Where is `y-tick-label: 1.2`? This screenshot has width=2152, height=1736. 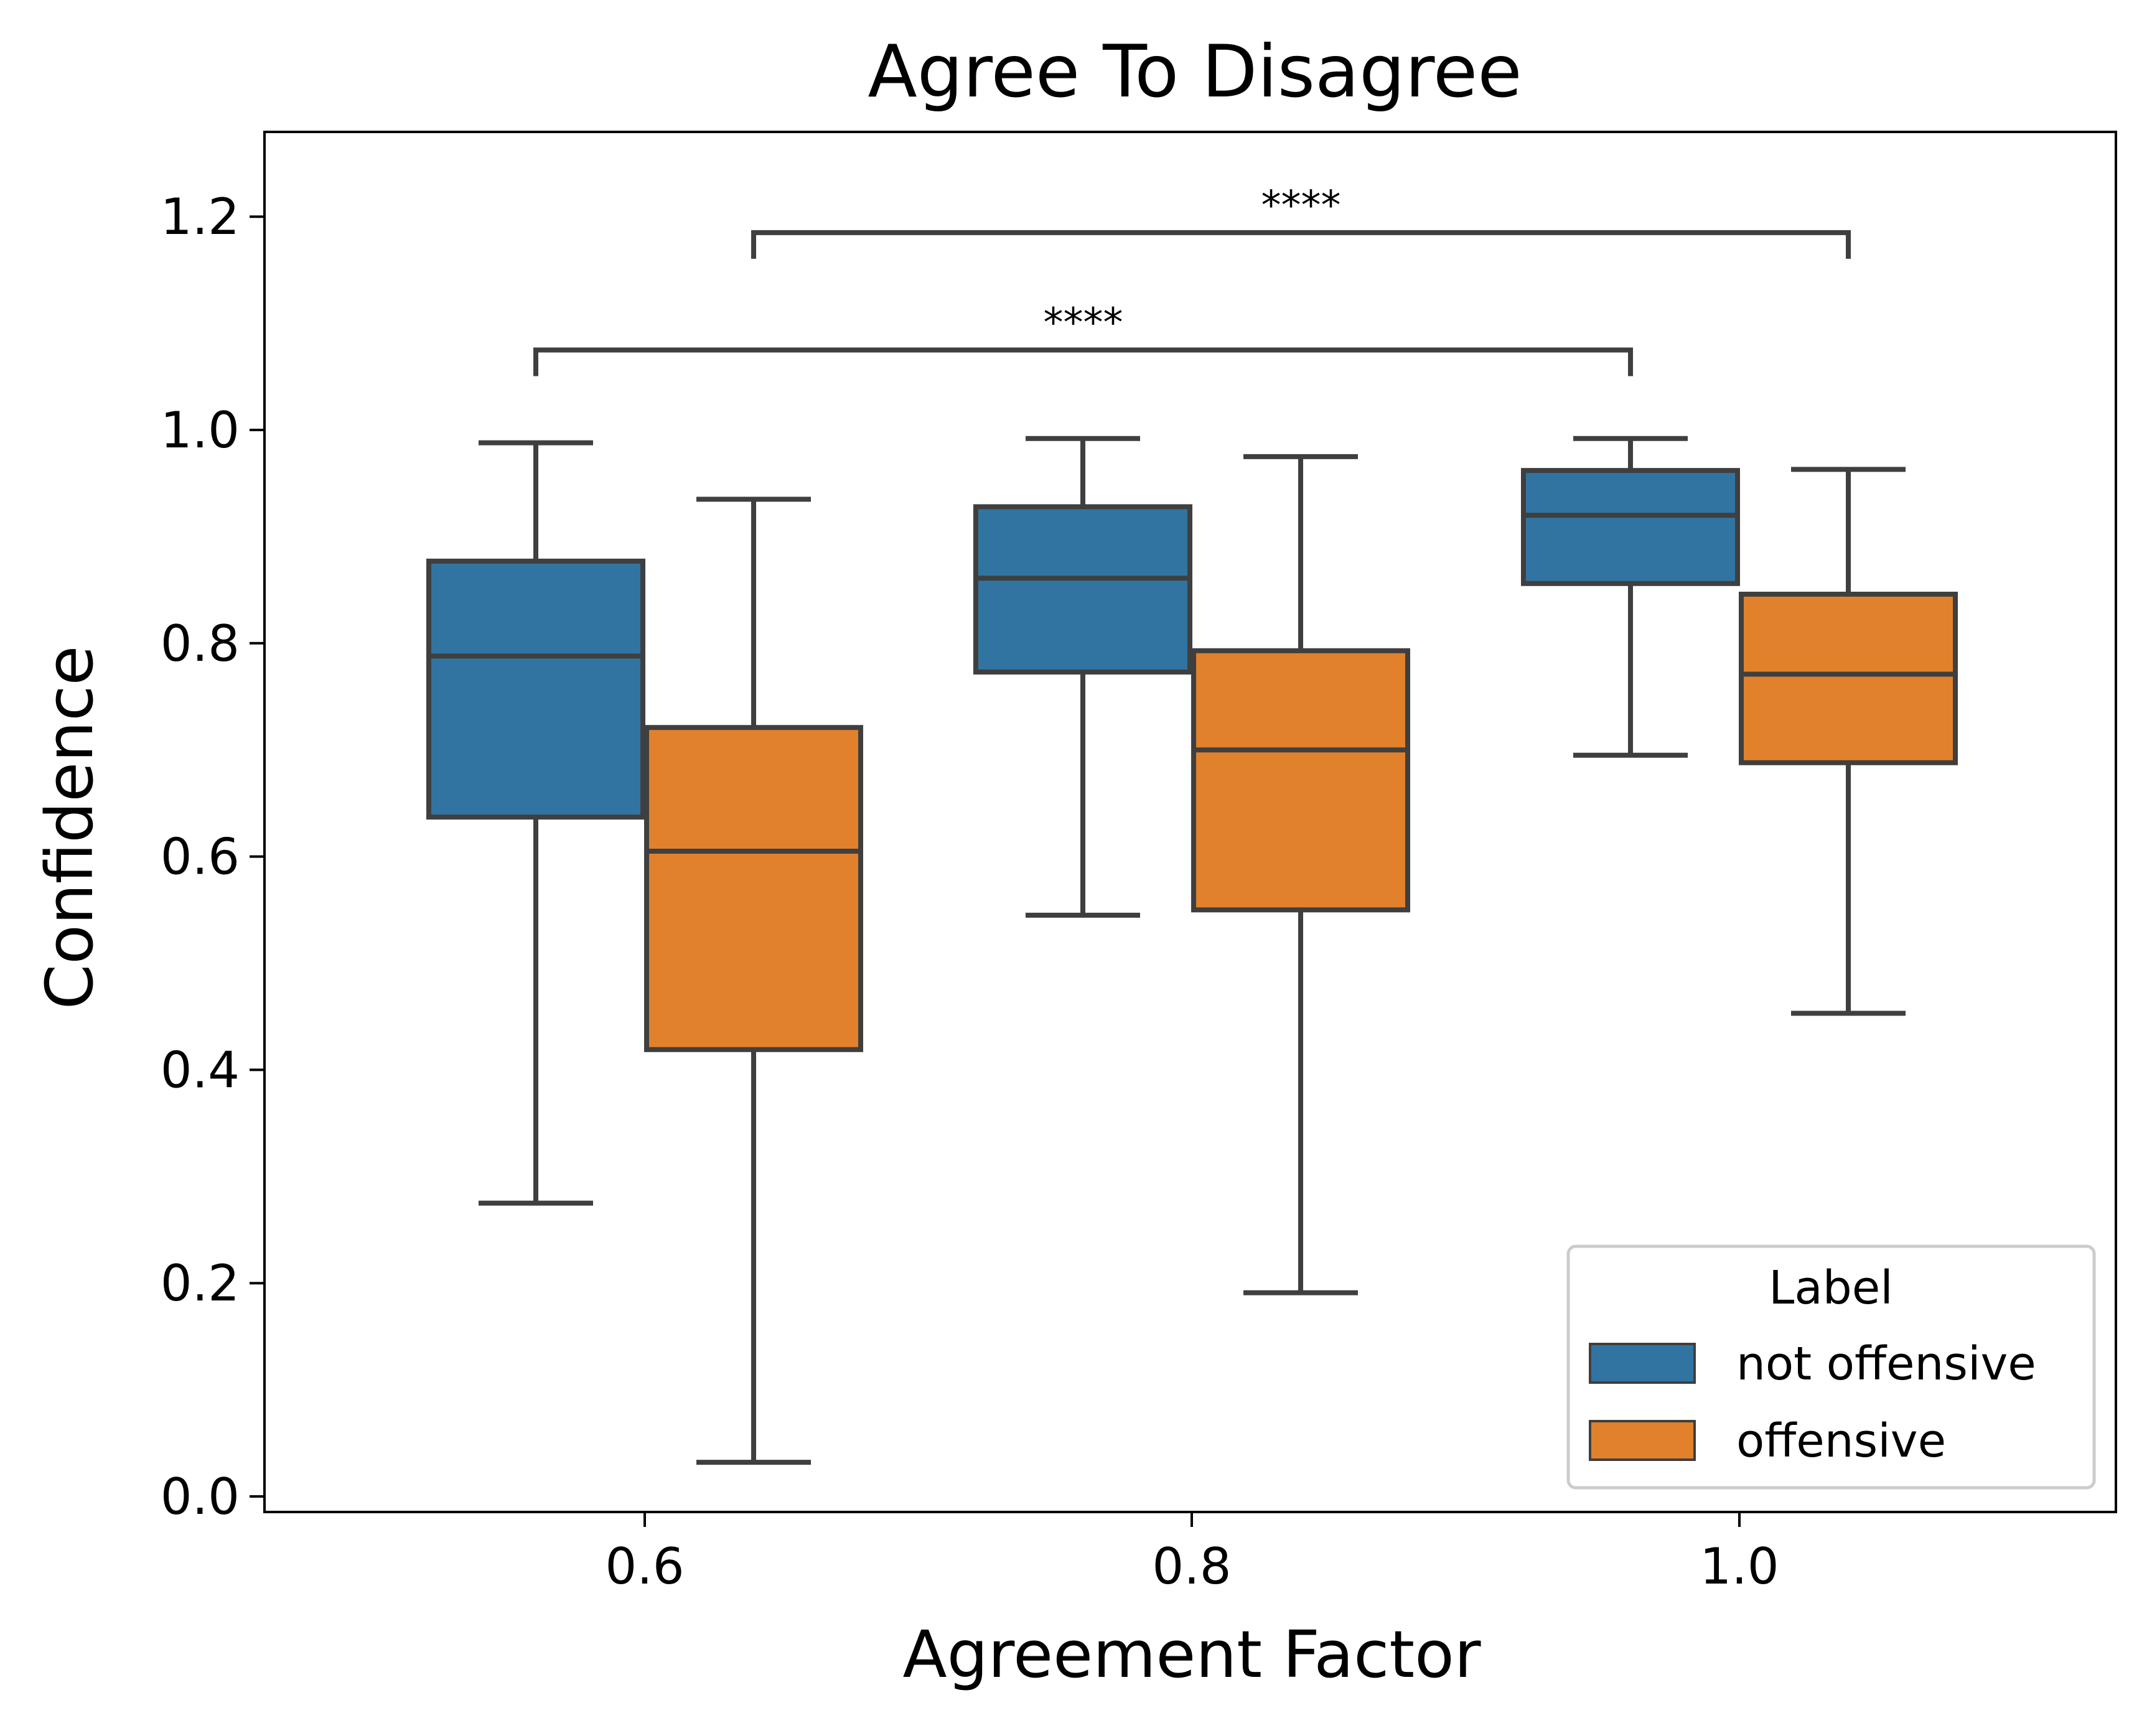
y-tick-label: 1.2 is located at coordinates (200, 217).